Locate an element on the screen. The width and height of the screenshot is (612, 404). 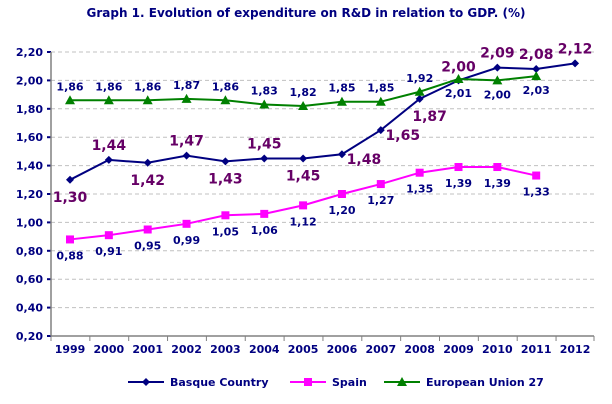
data-label: 1,85 is located at coordinates (341, 88).